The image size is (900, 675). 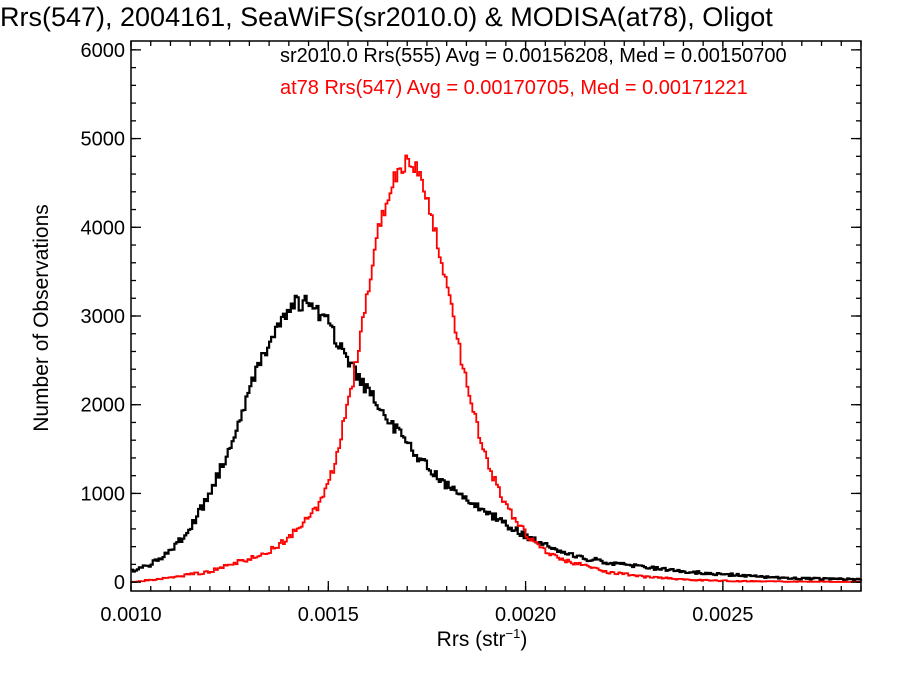 What do you see at coordinates (103, 228) in the screenshot?
I see `y-tick-label: 4000` at bounding box center [103, 228].